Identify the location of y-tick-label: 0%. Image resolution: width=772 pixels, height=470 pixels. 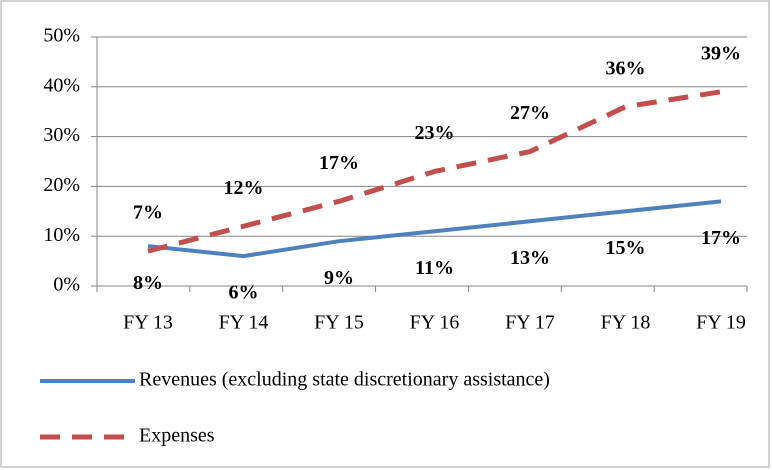
(66, 285).